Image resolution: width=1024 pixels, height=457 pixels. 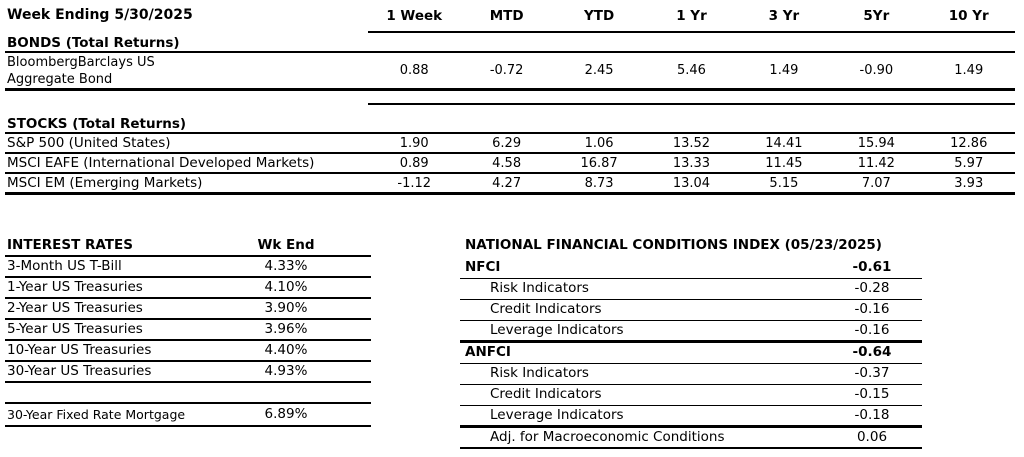 What do you see at coordinates (599, 70) in the screenshot?
I see `value-cell: 2.45` at bounding box center [599, 70].